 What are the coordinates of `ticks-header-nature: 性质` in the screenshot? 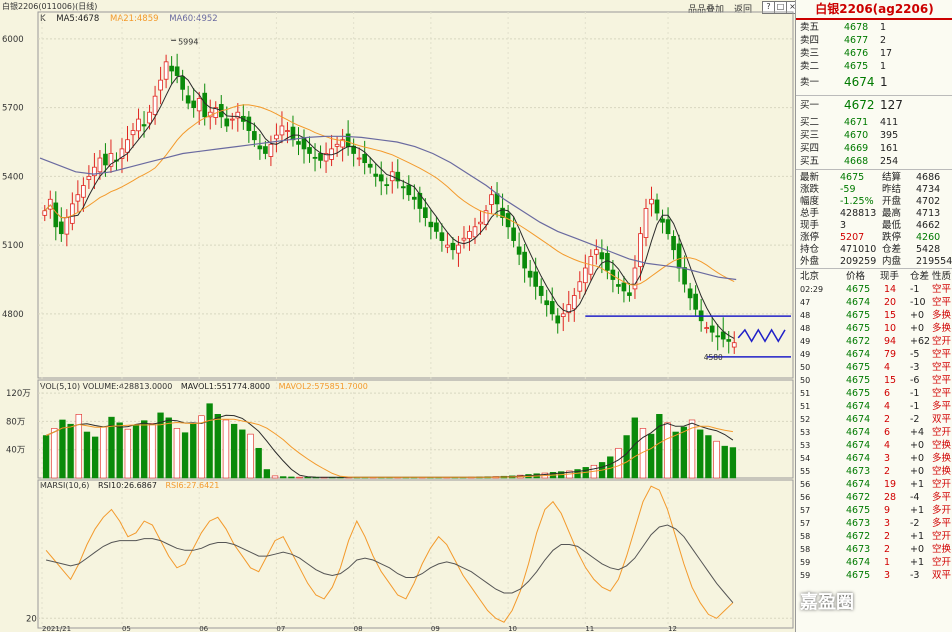 It's located at (942, 276).